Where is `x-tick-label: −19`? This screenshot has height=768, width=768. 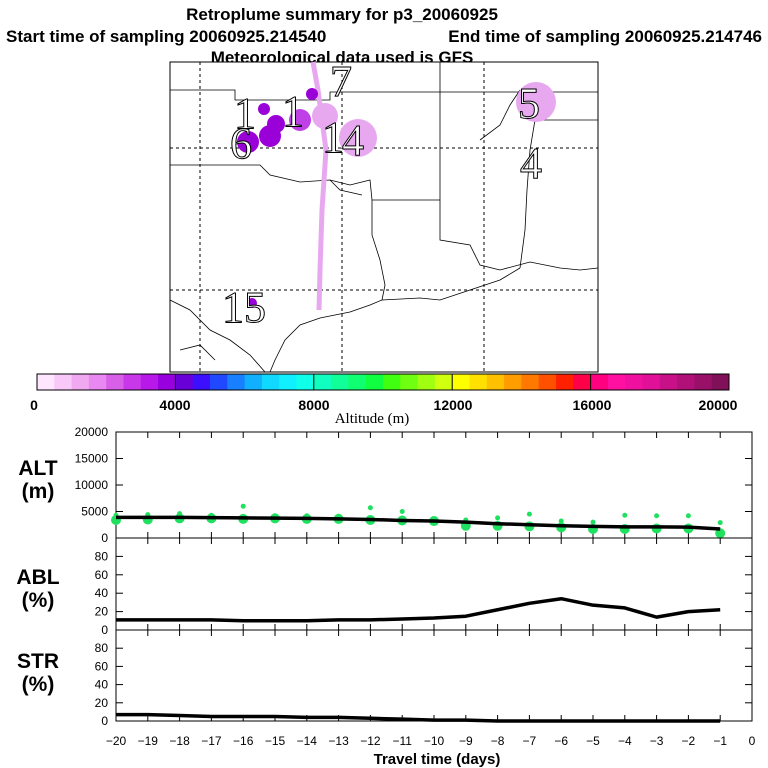 x-tick-label: −19 is located at coordinates (148, 741).